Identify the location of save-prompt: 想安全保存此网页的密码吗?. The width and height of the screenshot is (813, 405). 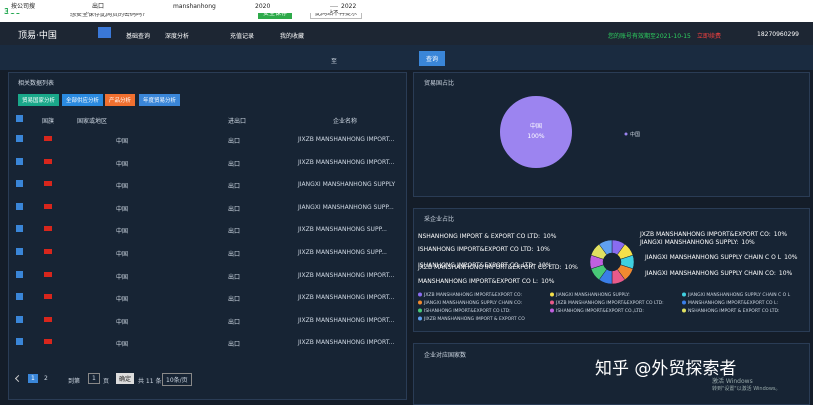
(108, 14).